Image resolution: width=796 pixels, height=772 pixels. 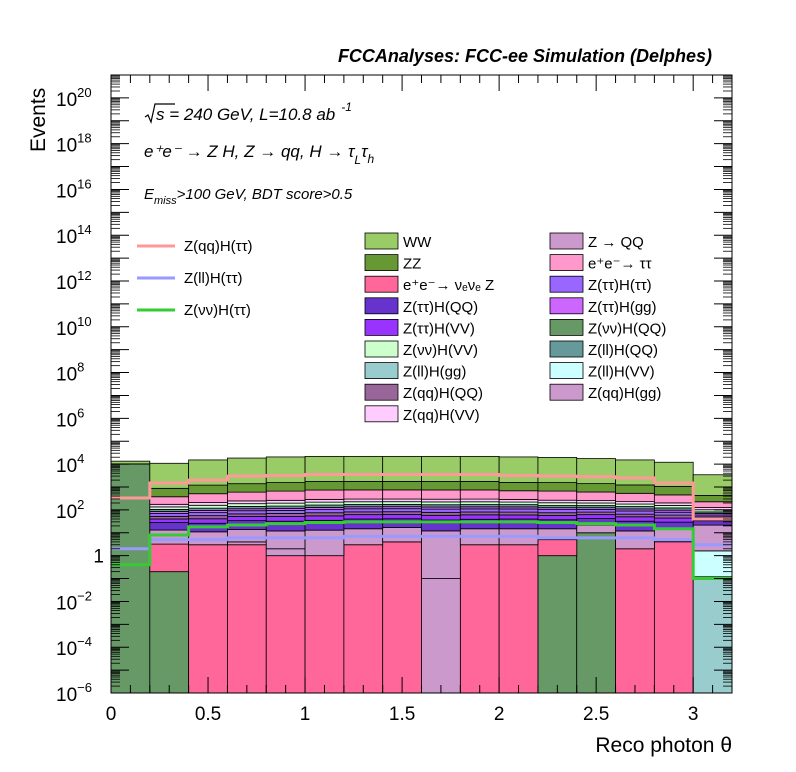 What do you see at coordinates (149, 194) in the screenshot?
I see `annotation-cut-e: E` at bounding box center [149, 194].